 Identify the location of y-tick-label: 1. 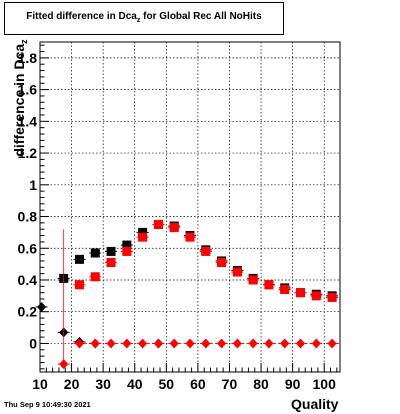
(33, 185).